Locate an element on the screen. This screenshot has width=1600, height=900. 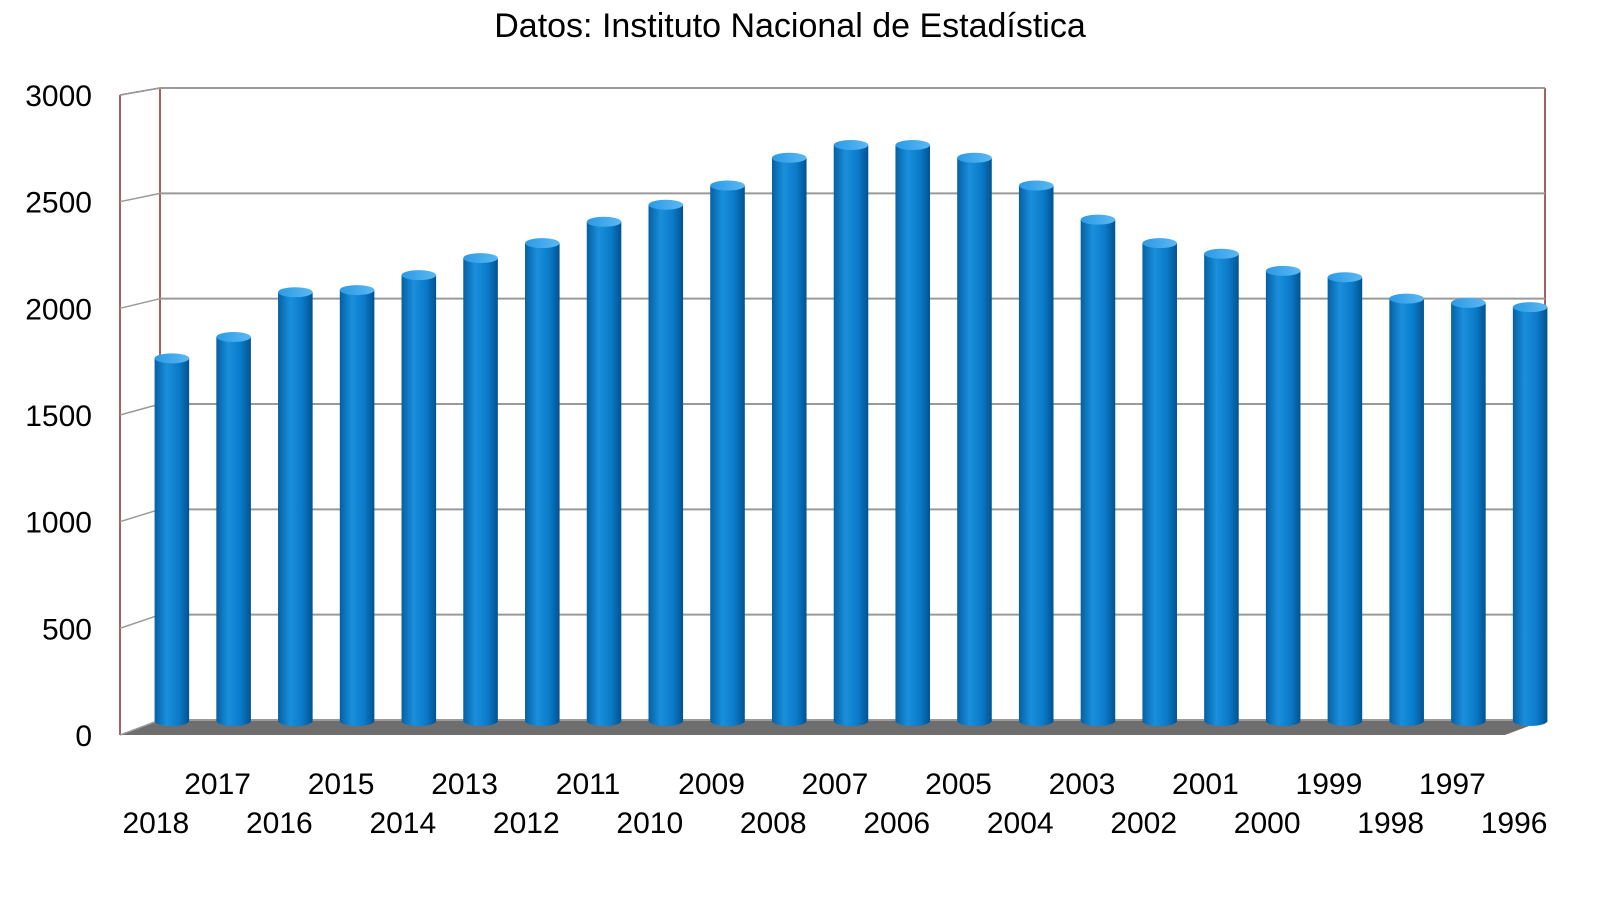
y-tick-label: 0 is located at coordinates (83, 736).